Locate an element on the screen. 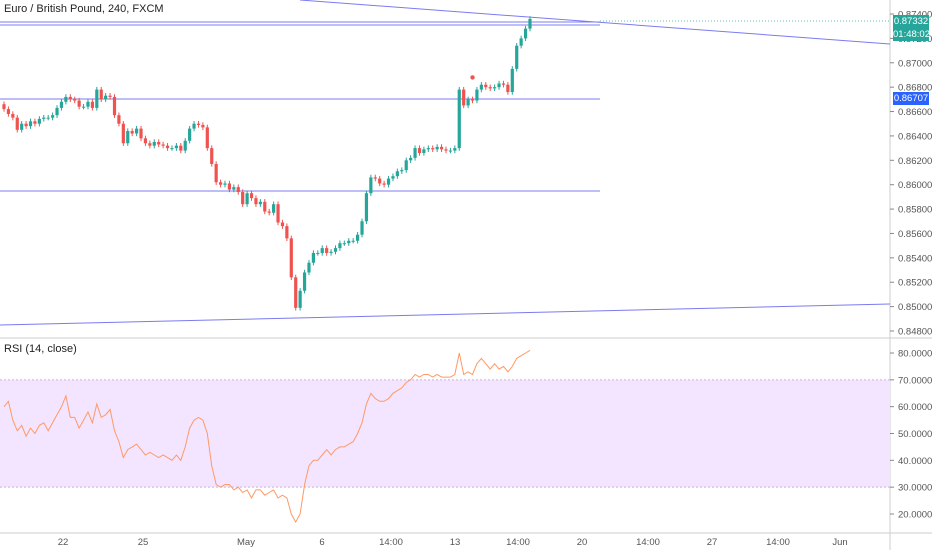 The height and width of the screenshot is (550, 932). ascending-trendline is located at coordinates (445, 314).